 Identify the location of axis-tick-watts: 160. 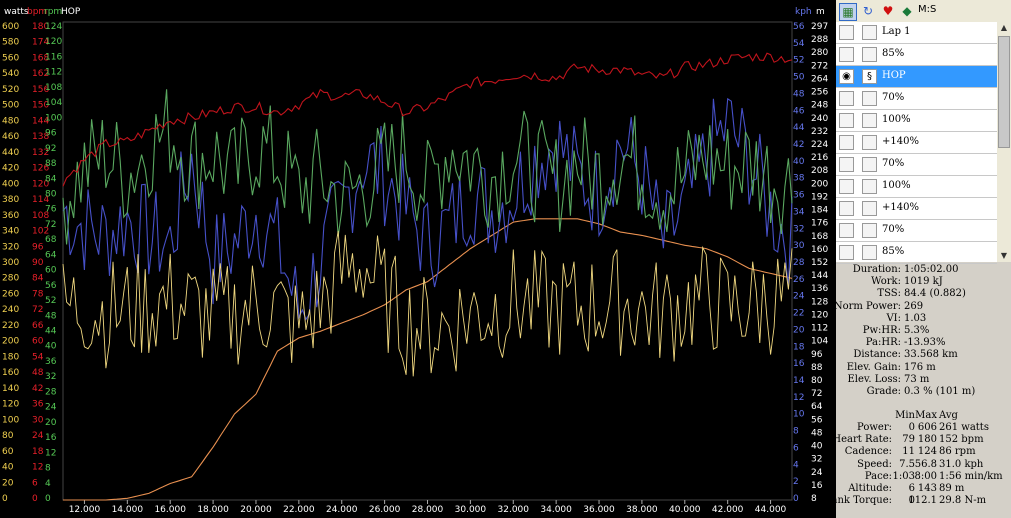
(10, 373).